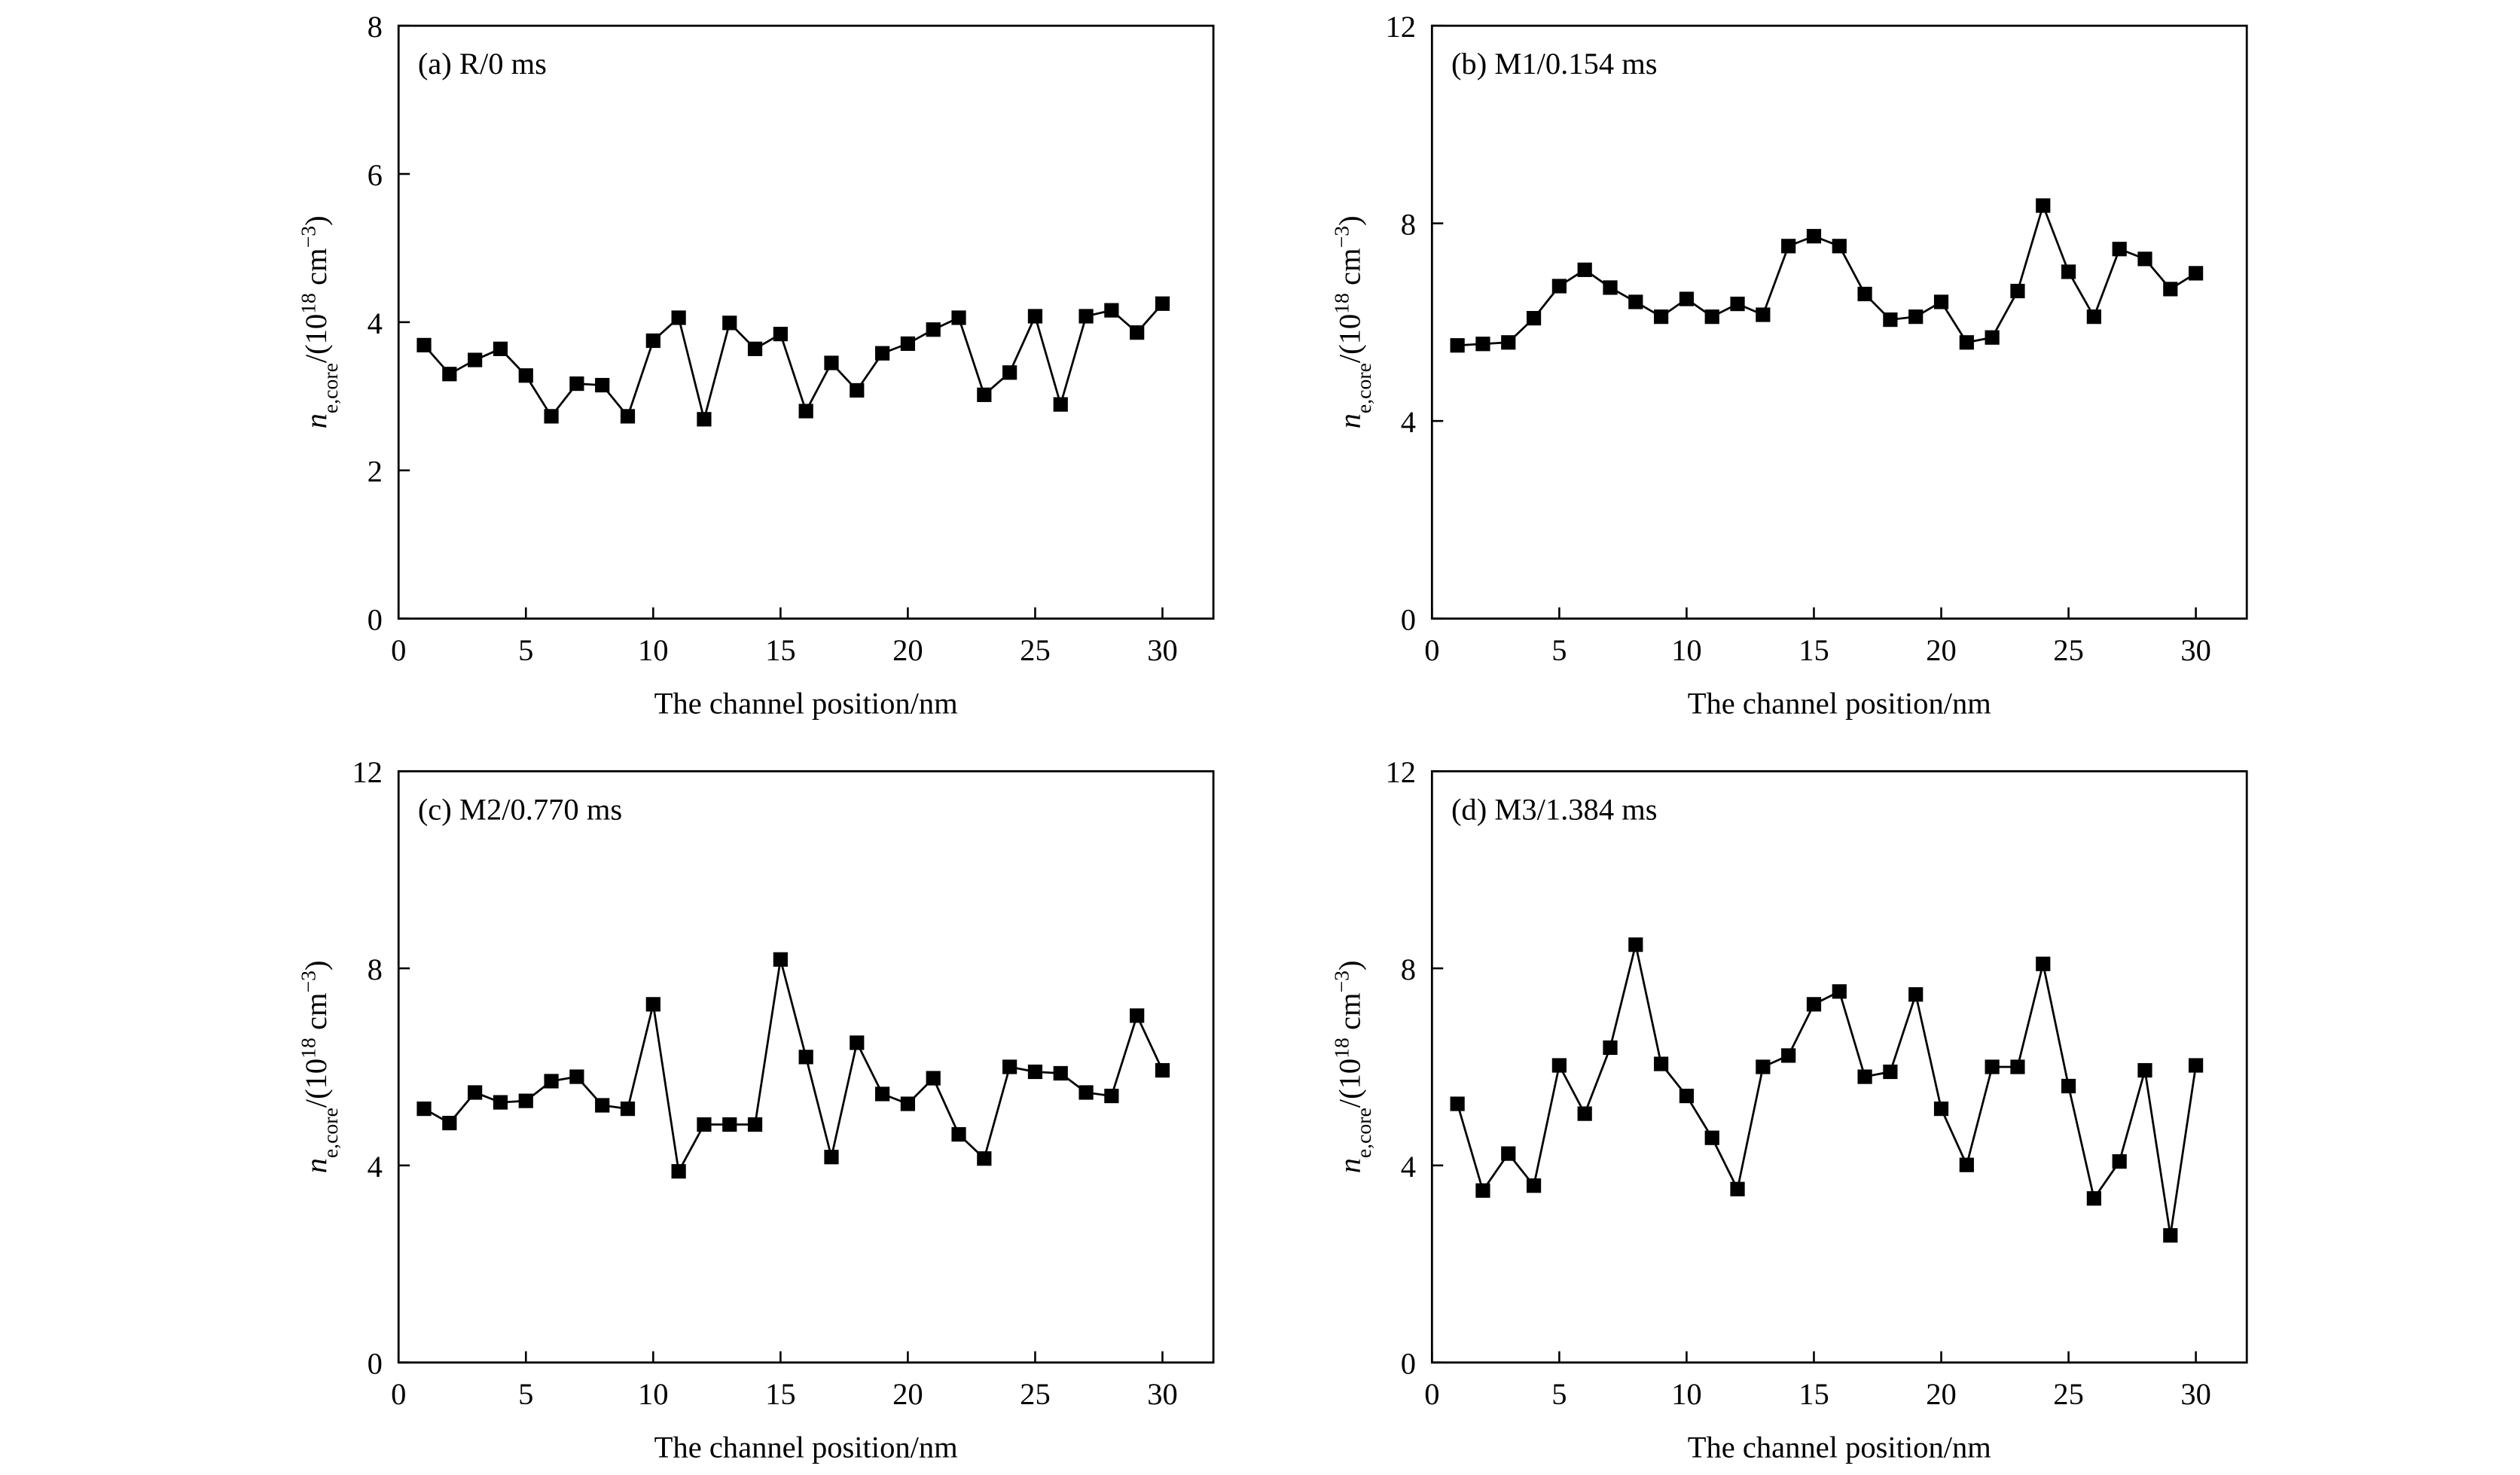 Image resolution: width=2520 pixels, height=1475 pixels. I want to click on x-tick-label: 0, so click(1431, 1394).